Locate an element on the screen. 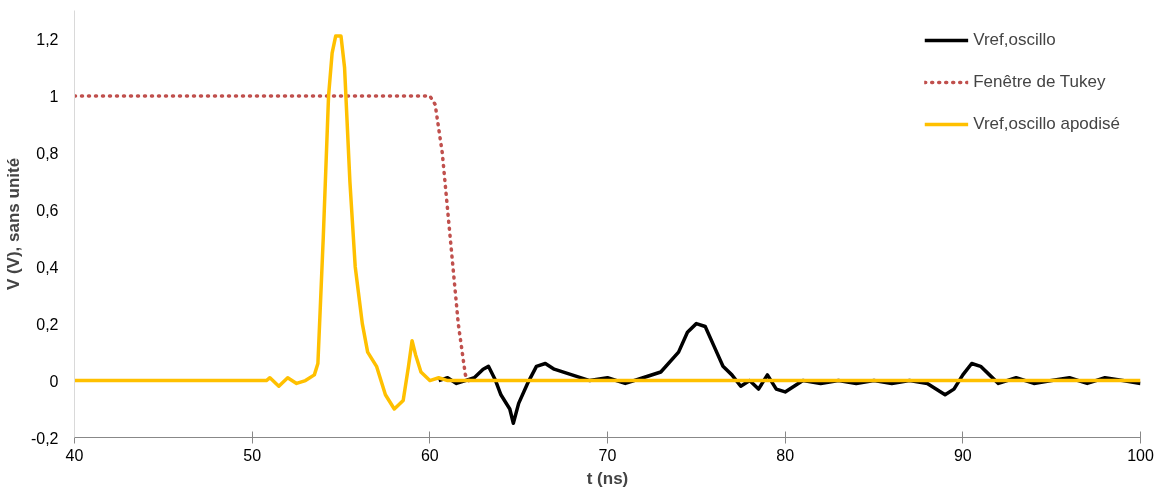  x-tick-label: 50 is located at coordinates (252, 455).